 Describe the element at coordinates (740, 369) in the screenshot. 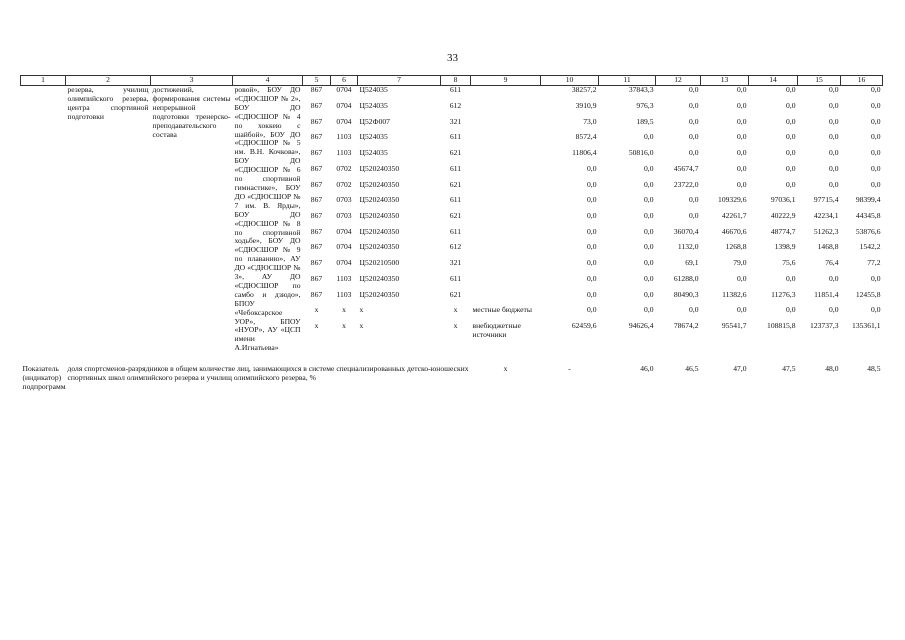

I see `indicator-value: 47,0` at that location.